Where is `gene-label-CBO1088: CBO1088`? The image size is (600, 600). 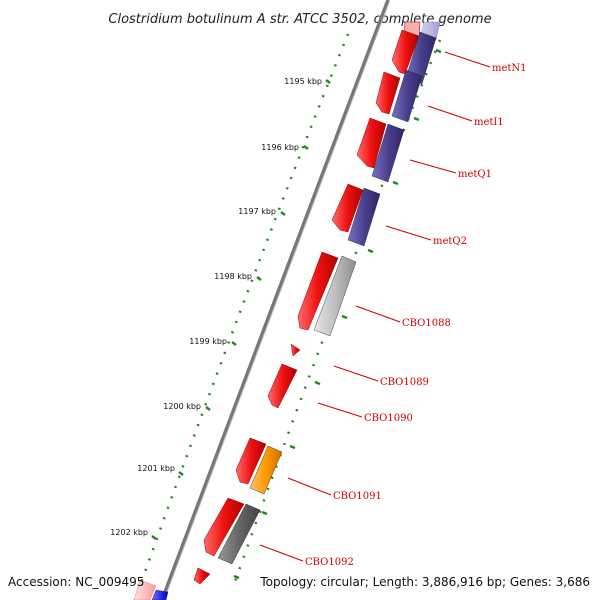 gene-label-CBO1088: CBO1088 is located at coordinates (426, 323).